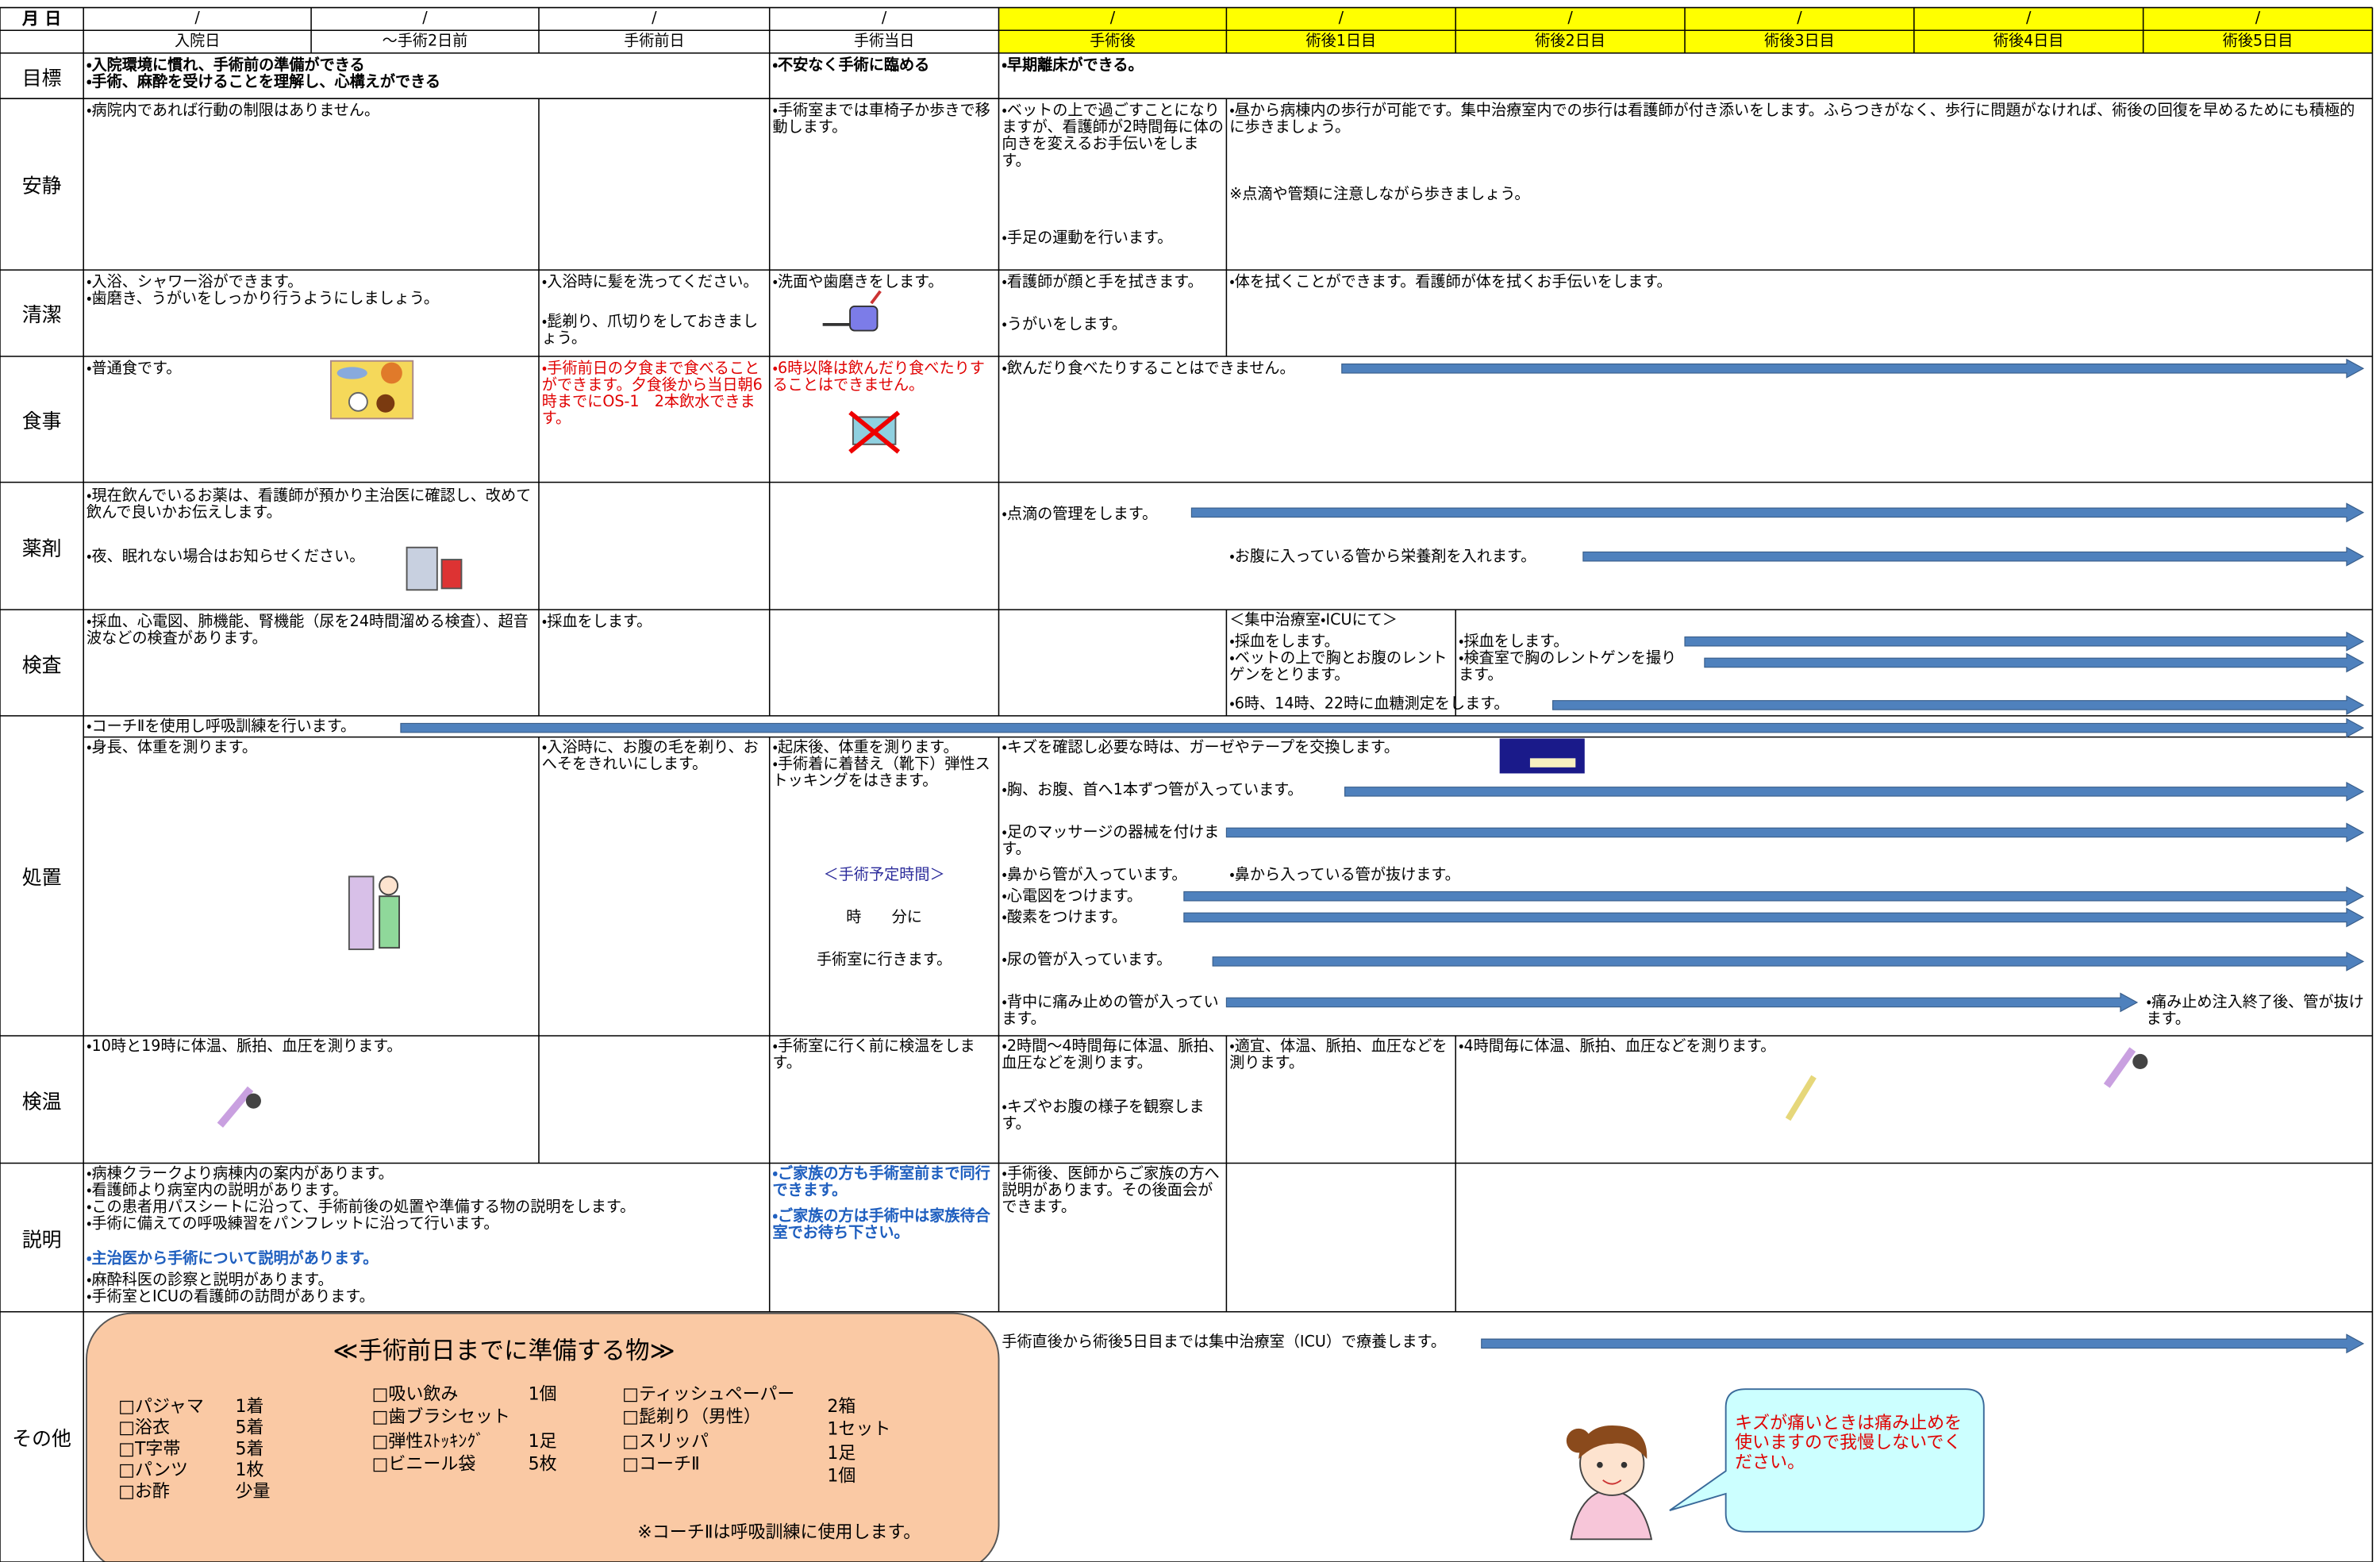 The width and height of the screenshot is (2380, 1562). Describe the element at coordinates (249, 1469) in the screenshot. I see `prep-qty: 1枚` at that location.